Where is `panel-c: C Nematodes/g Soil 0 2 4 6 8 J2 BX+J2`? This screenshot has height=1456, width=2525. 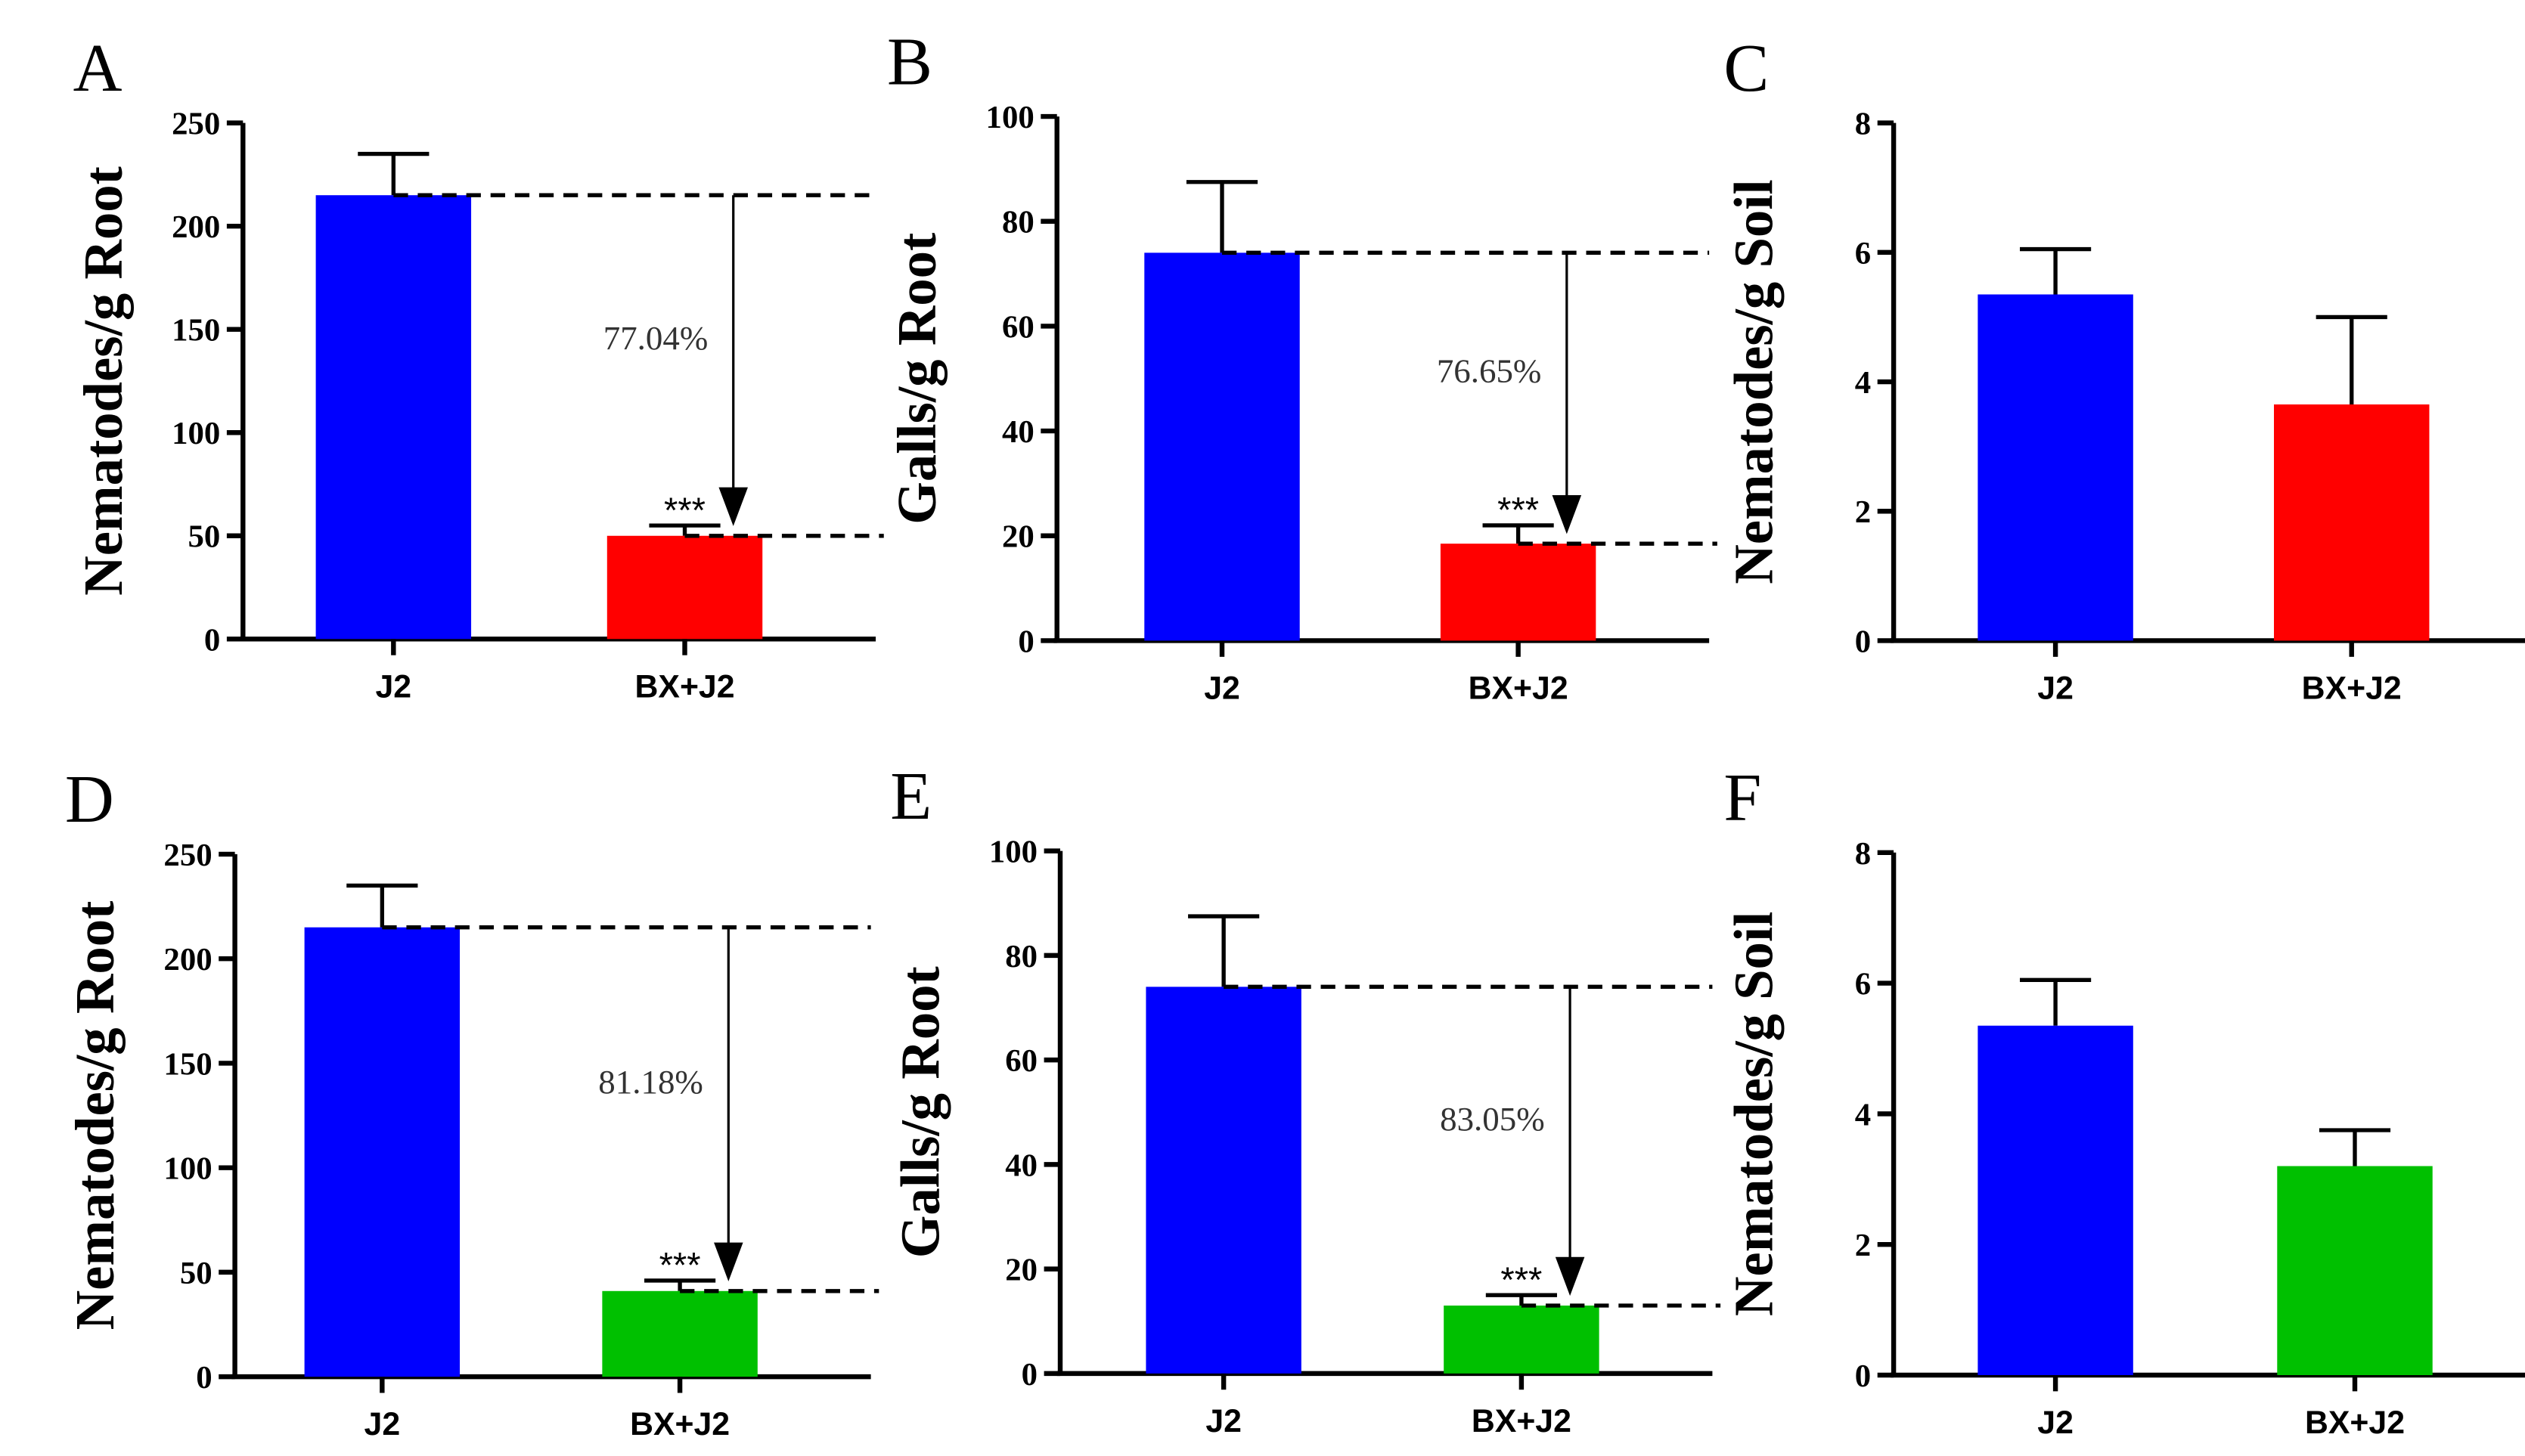
panel-c: C Nematodes/g Soil 0 2 4 6 8 J2 BX+J2 is located at coordinates (2124, 368).